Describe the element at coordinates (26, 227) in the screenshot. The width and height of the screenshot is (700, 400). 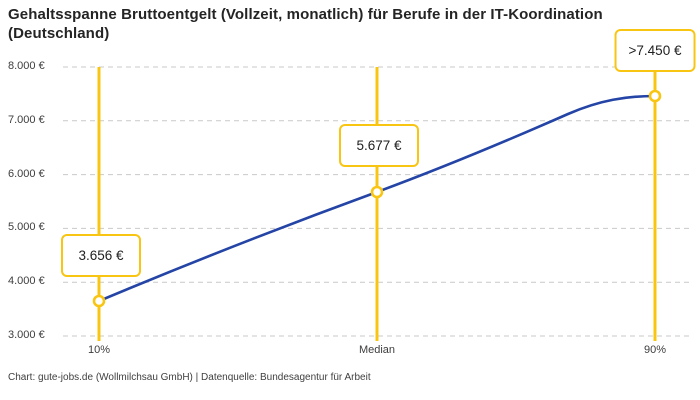
I see `y-tick-5000: 5.000 €` at that location.